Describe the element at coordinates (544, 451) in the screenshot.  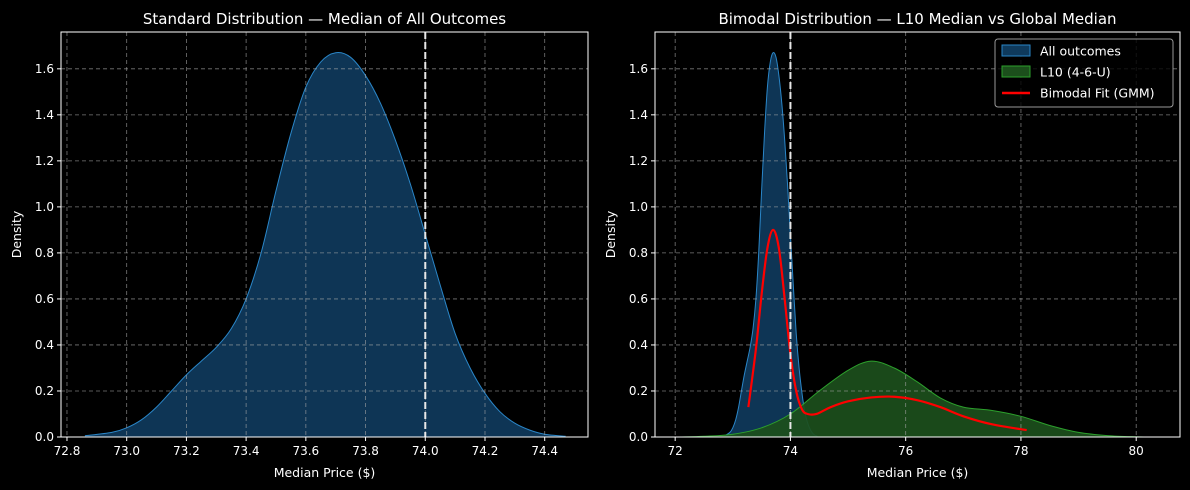
I see `x-tick-label: 74.4` at that location.